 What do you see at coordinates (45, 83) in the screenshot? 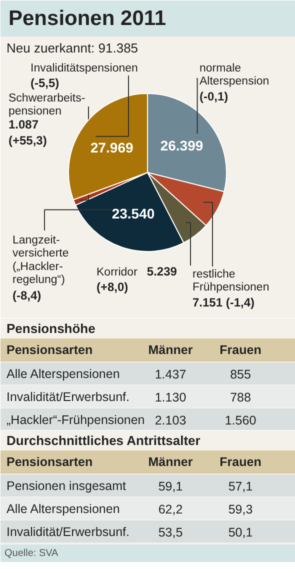
I see `text: (-5,5)` at bounding box center [45, 83].